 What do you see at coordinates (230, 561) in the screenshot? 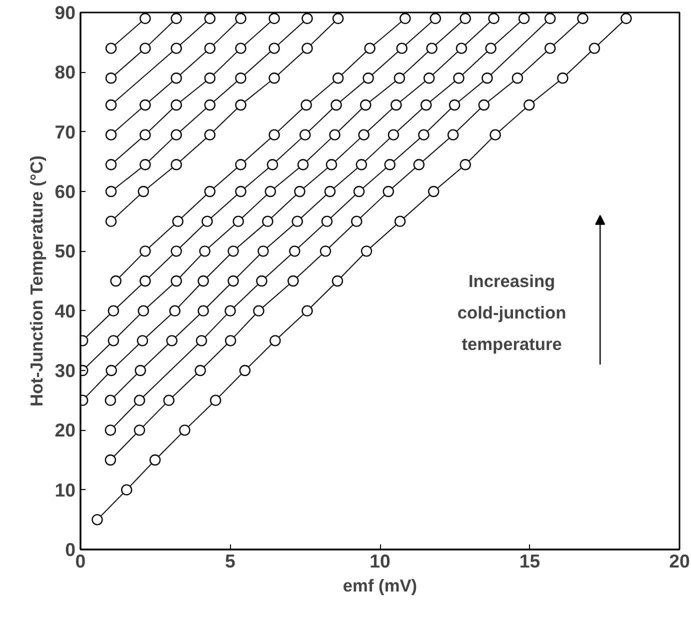
I see `x-tick-label: 5` at bounding box center [230, 561].